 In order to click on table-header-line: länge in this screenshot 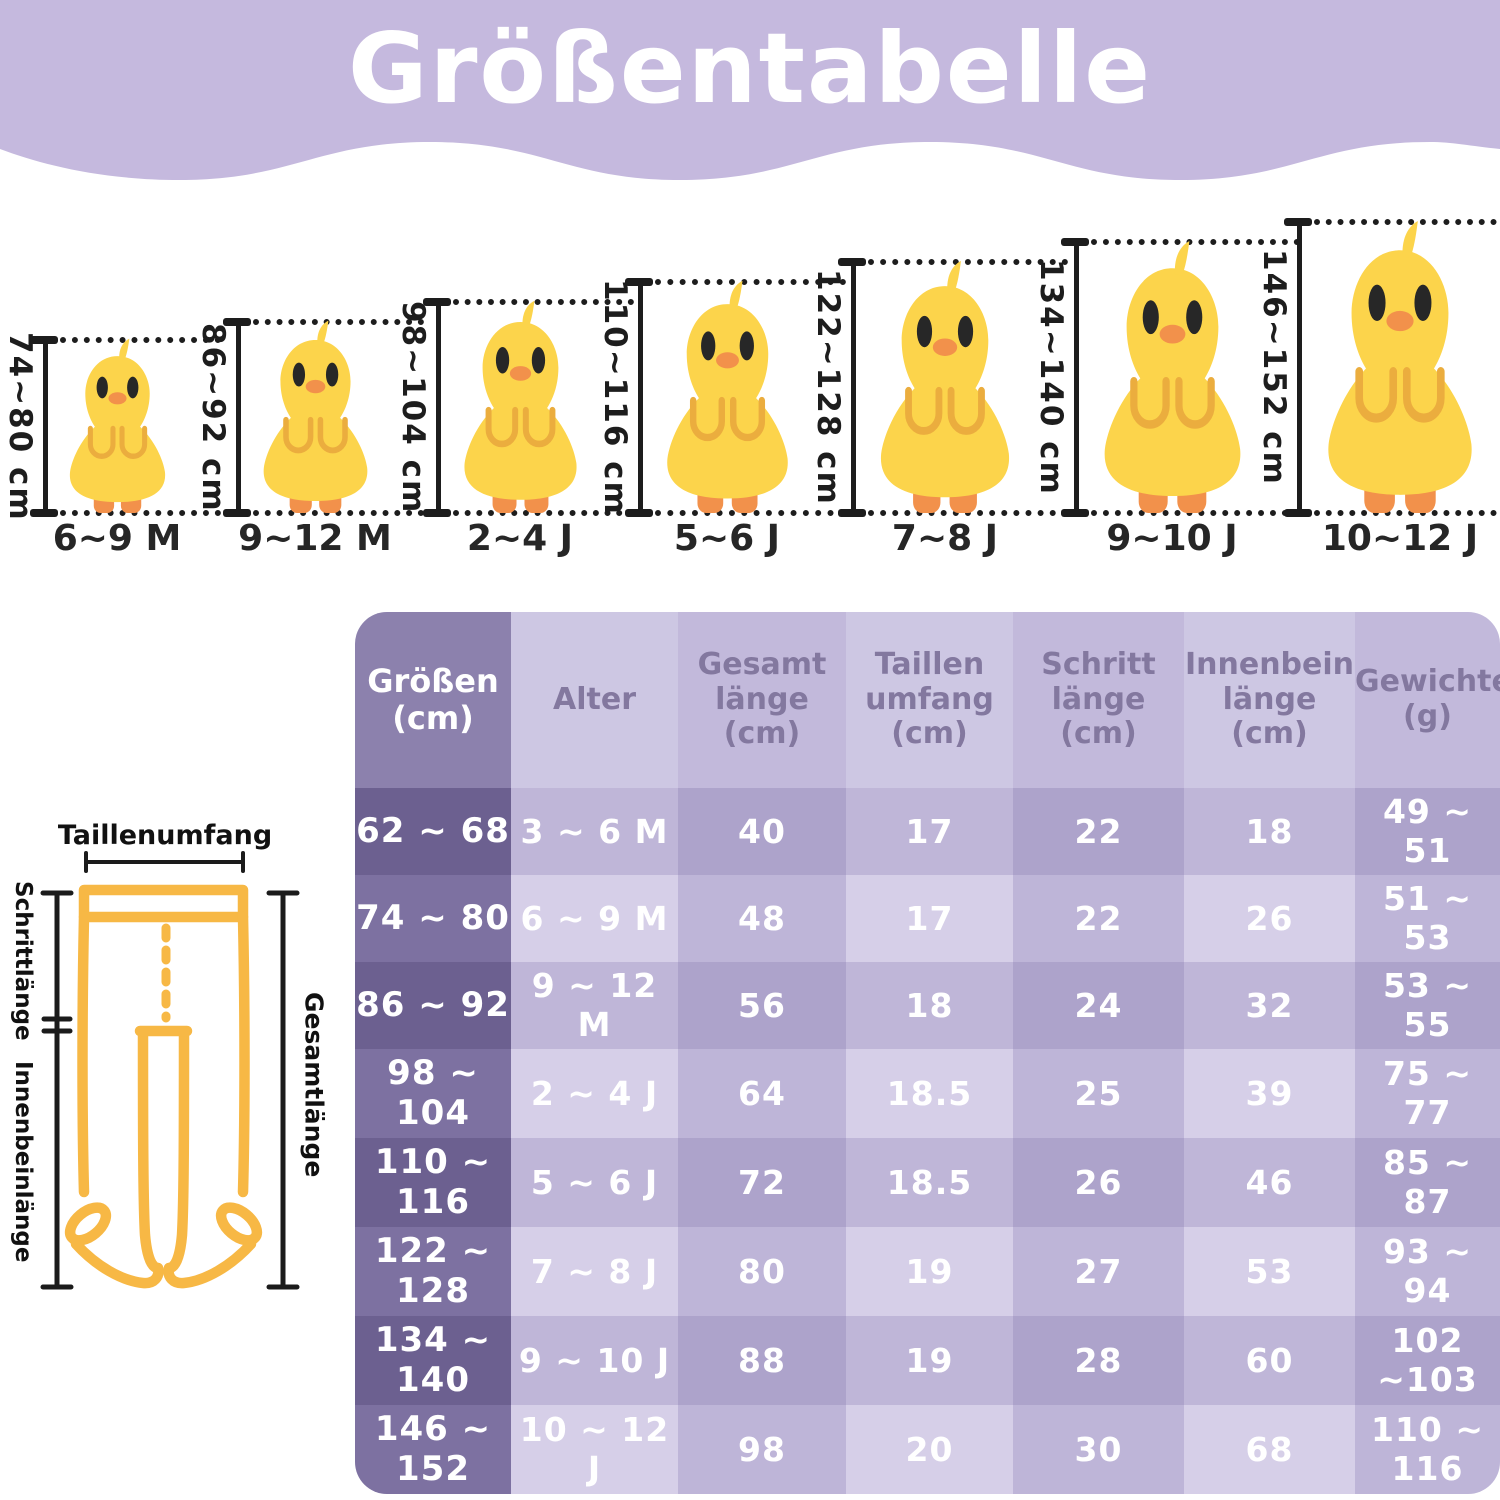, I will do `click(1269, 699)`.